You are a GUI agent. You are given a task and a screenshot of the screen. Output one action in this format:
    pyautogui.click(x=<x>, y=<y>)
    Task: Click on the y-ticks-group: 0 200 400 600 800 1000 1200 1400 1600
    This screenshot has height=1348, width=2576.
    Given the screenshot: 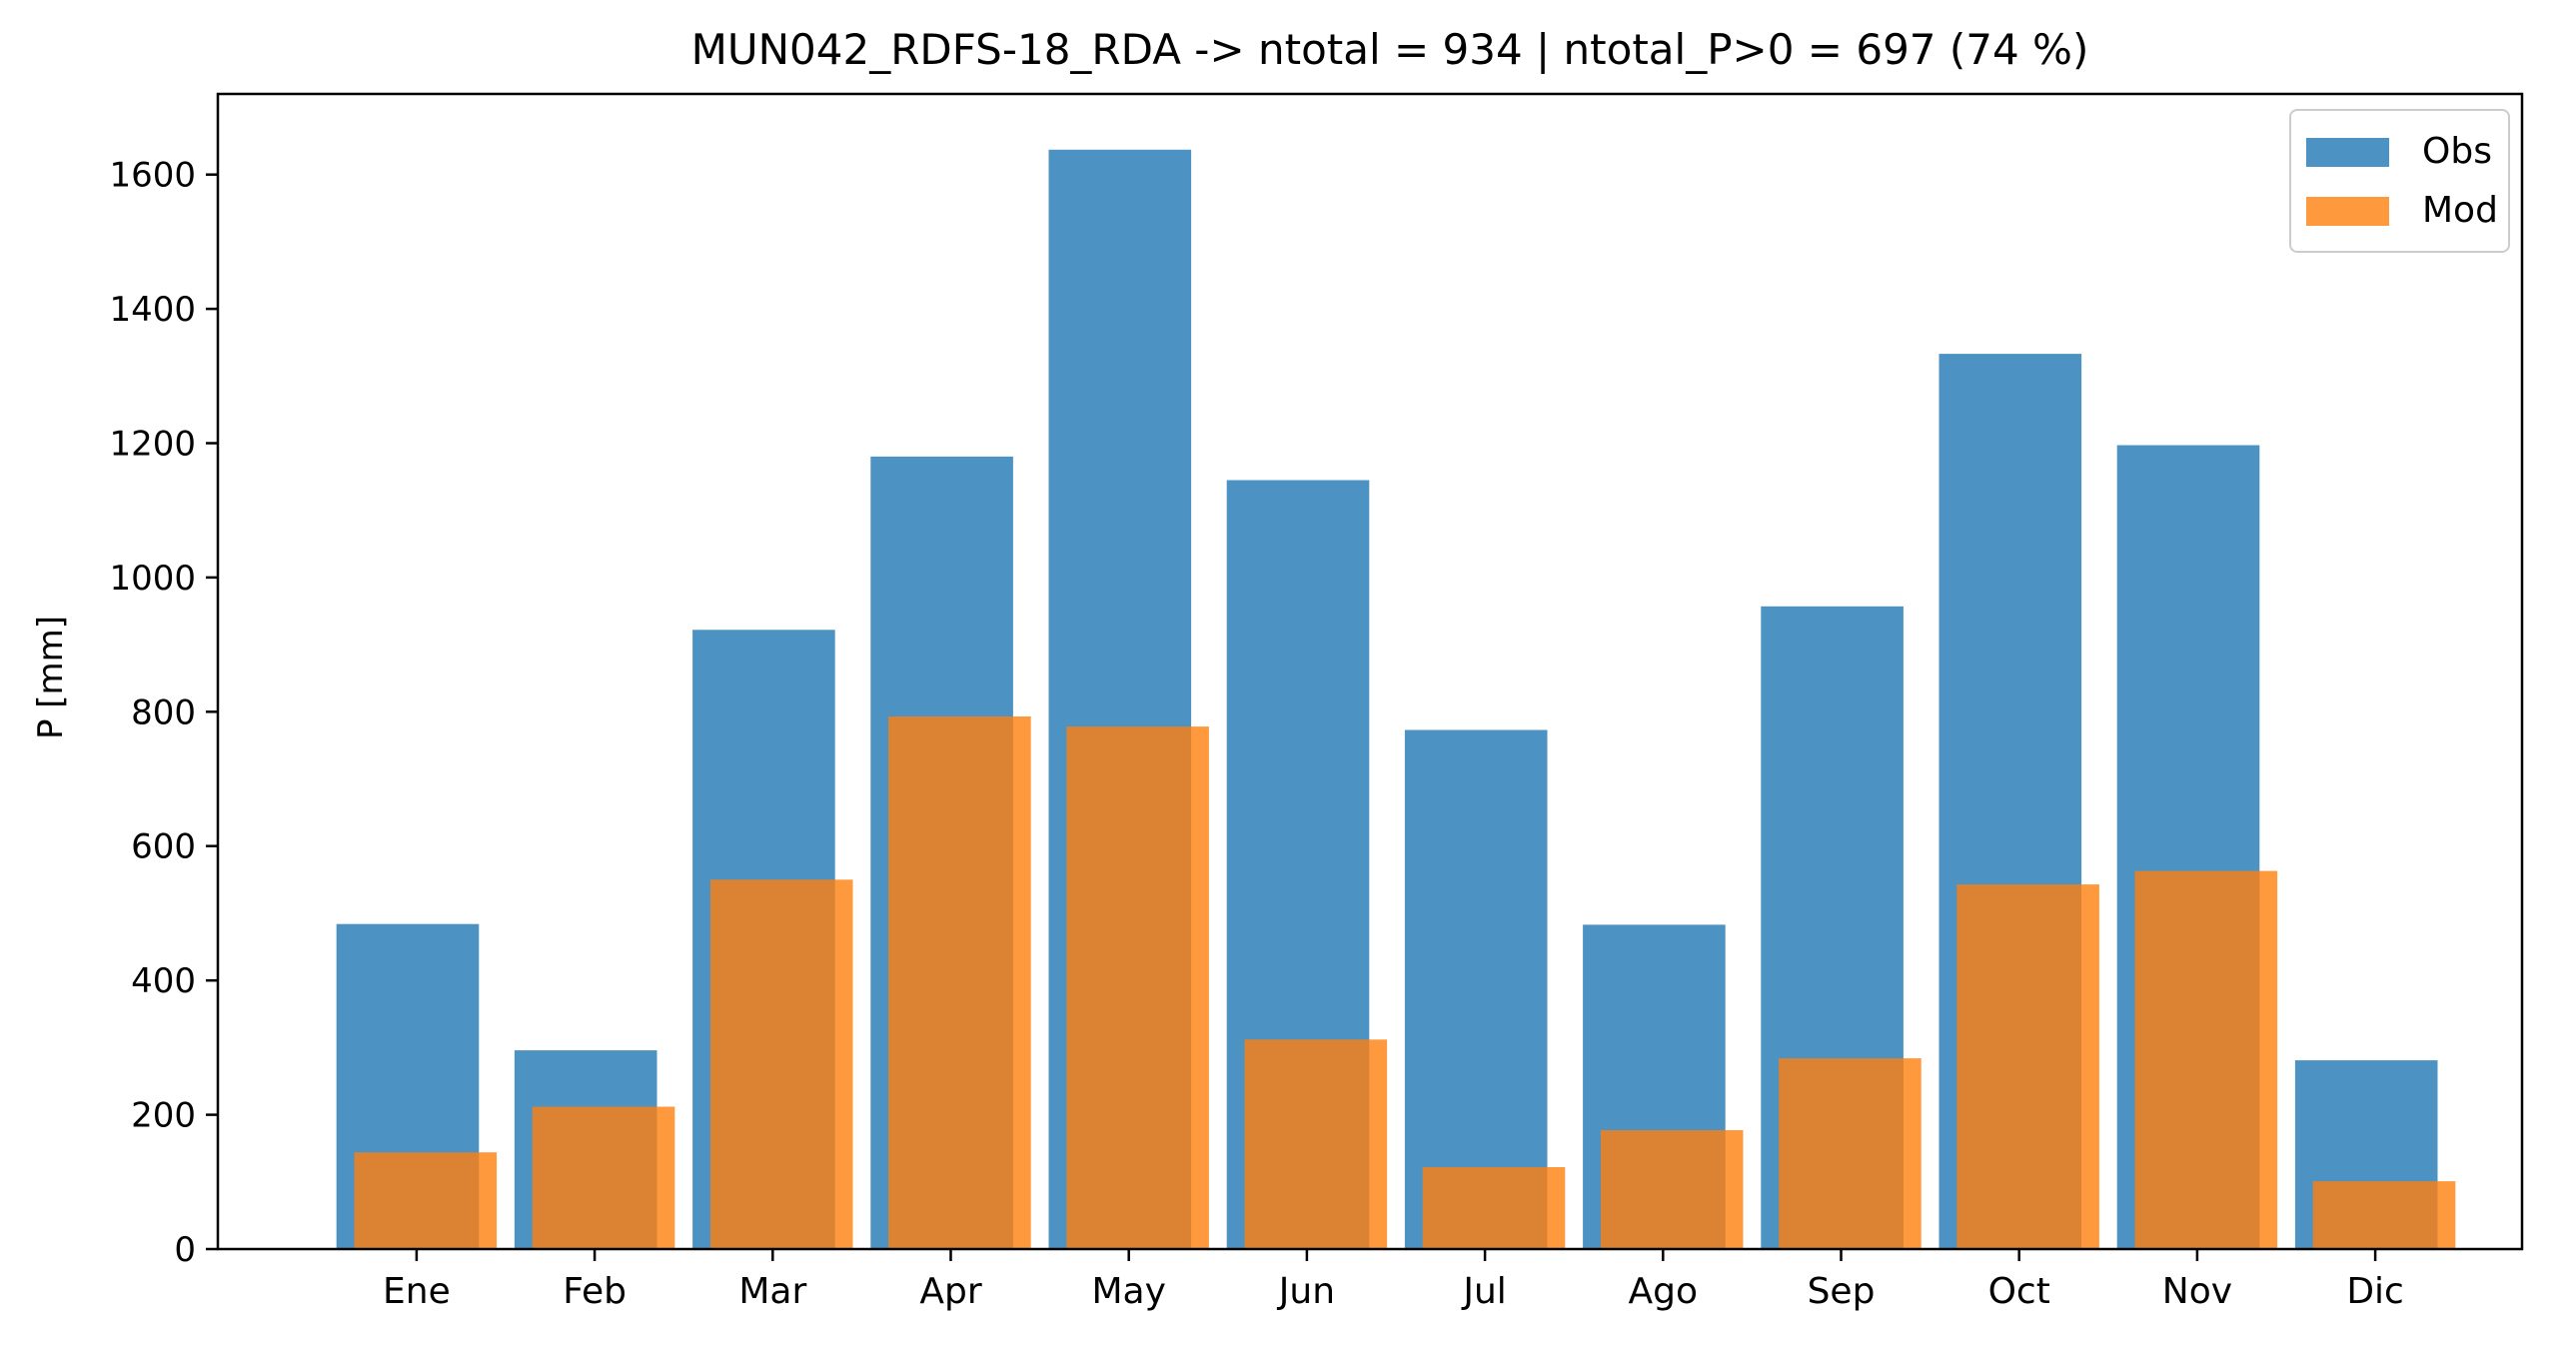 What is the action you would take?
    pyautogui.click(x=163, y=713)
    